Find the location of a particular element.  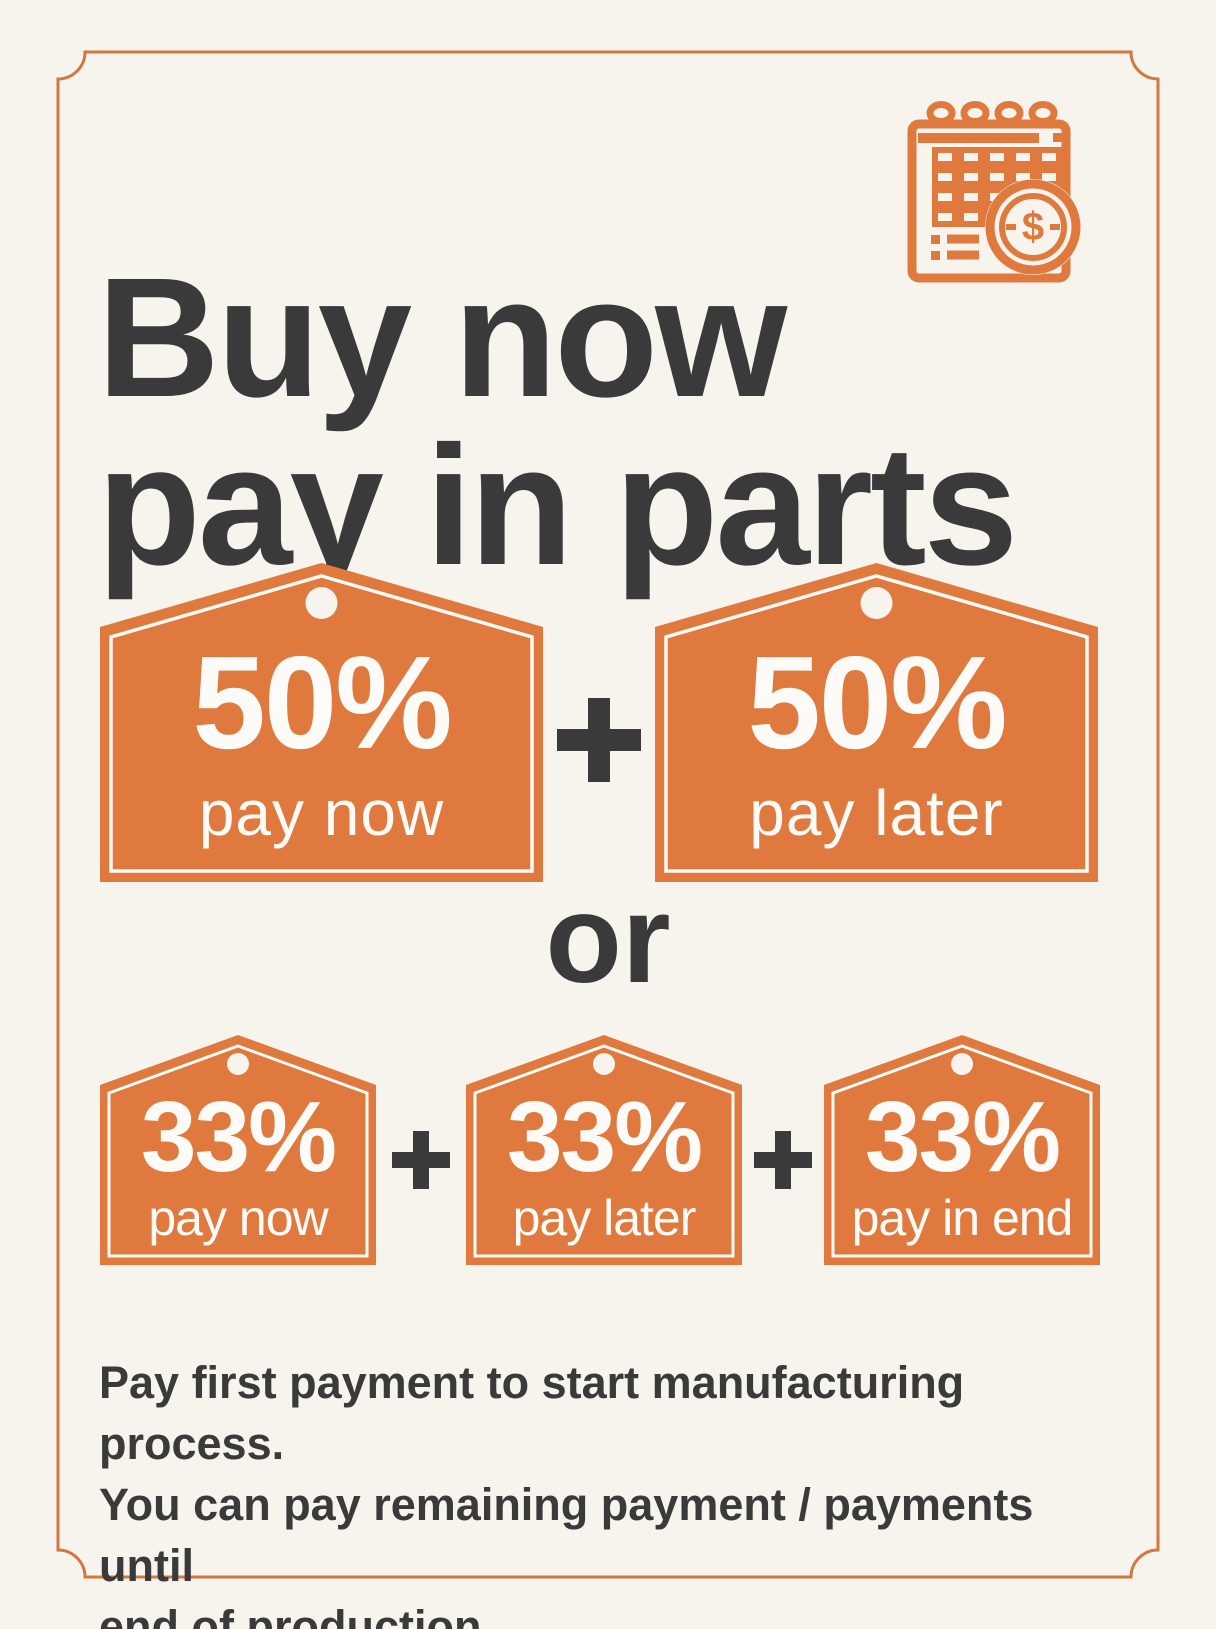

footer-line-3: end of production. is located at coordinates (296, 1615).